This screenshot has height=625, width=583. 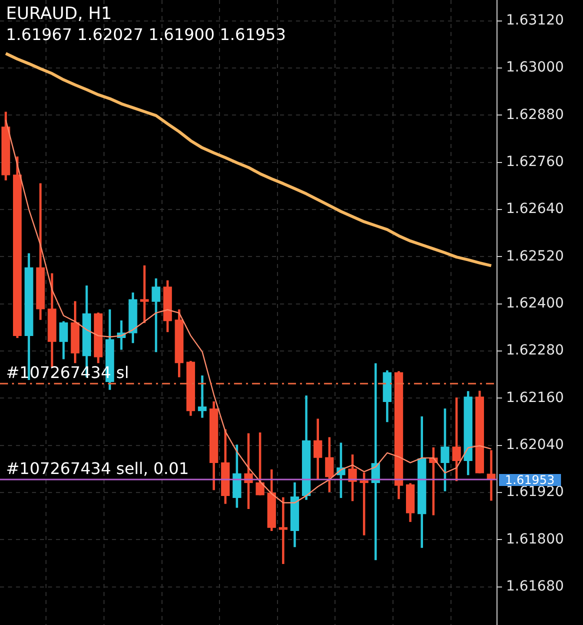 I want to click on y-tick-label: 1.61920, so click(x=535, y=492).